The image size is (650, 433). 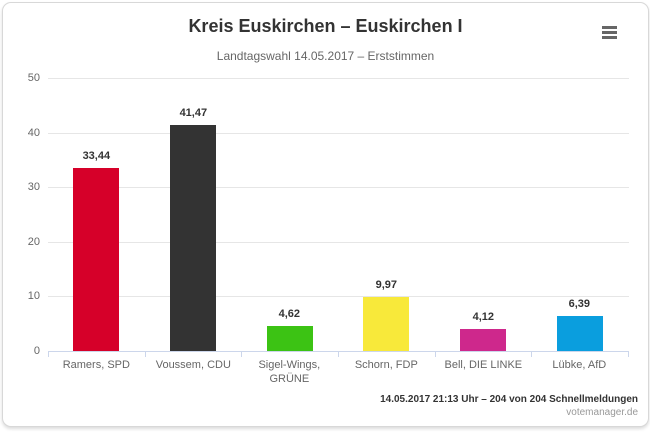 I want to click on export-menu-button, so click(x=610, y=32).